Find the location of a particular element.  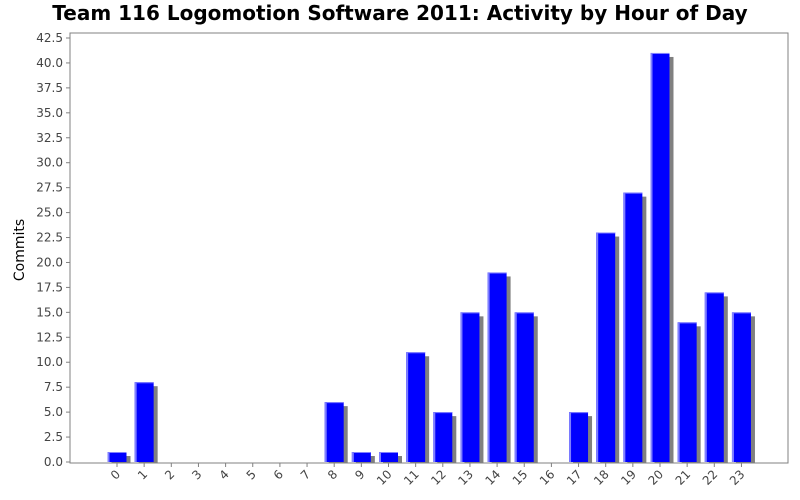

x-tick-label: 17 is located at coordinates (574, 477).